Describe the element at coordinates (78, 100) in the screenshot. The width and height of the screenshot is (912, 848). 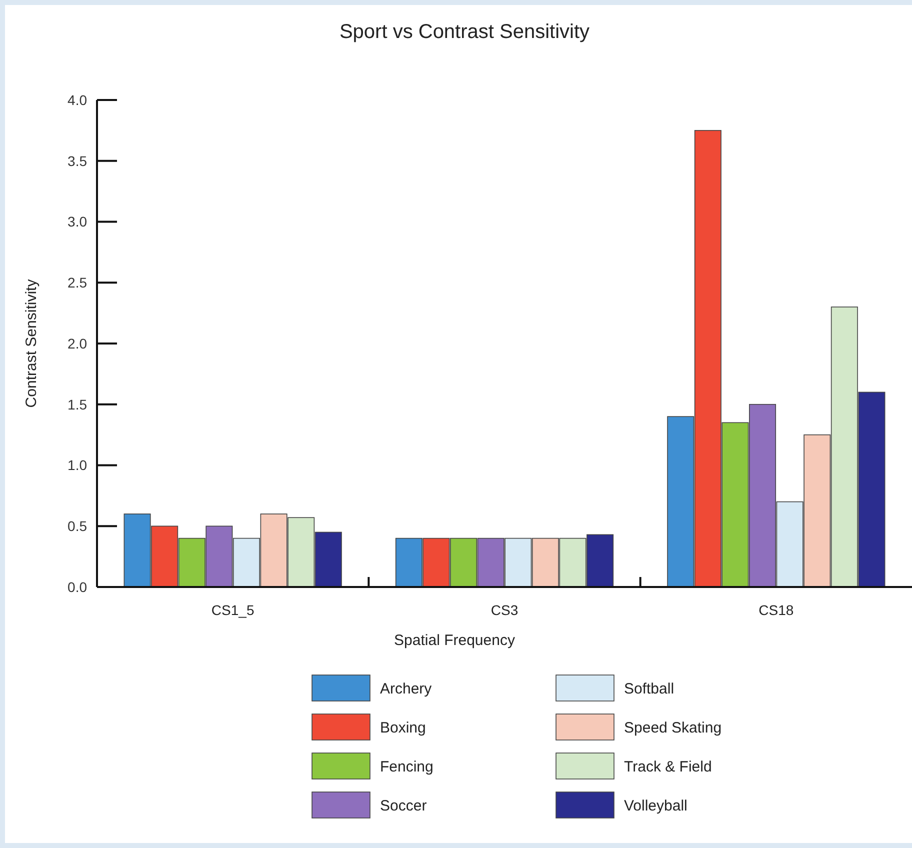
I see `y-tick-label: 4.0` at that location.